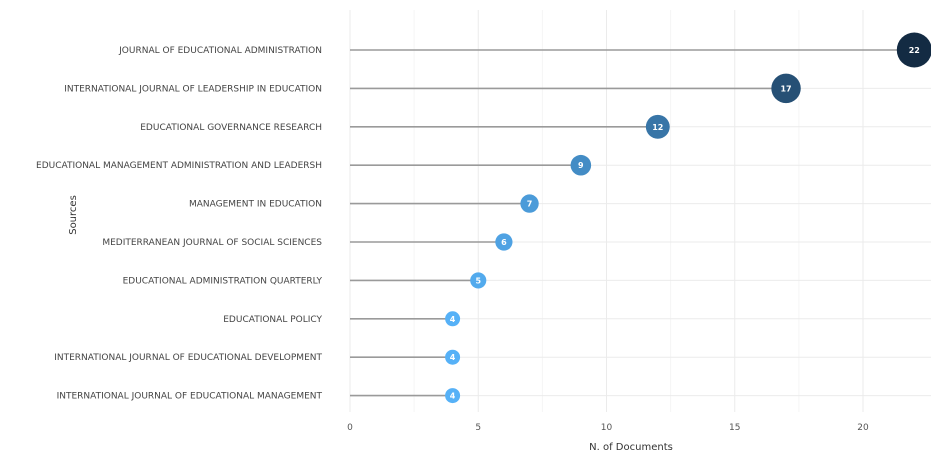 The height and width of the screenshot is (454, 931). I want to click on data-label: 12, so click(657, 127).